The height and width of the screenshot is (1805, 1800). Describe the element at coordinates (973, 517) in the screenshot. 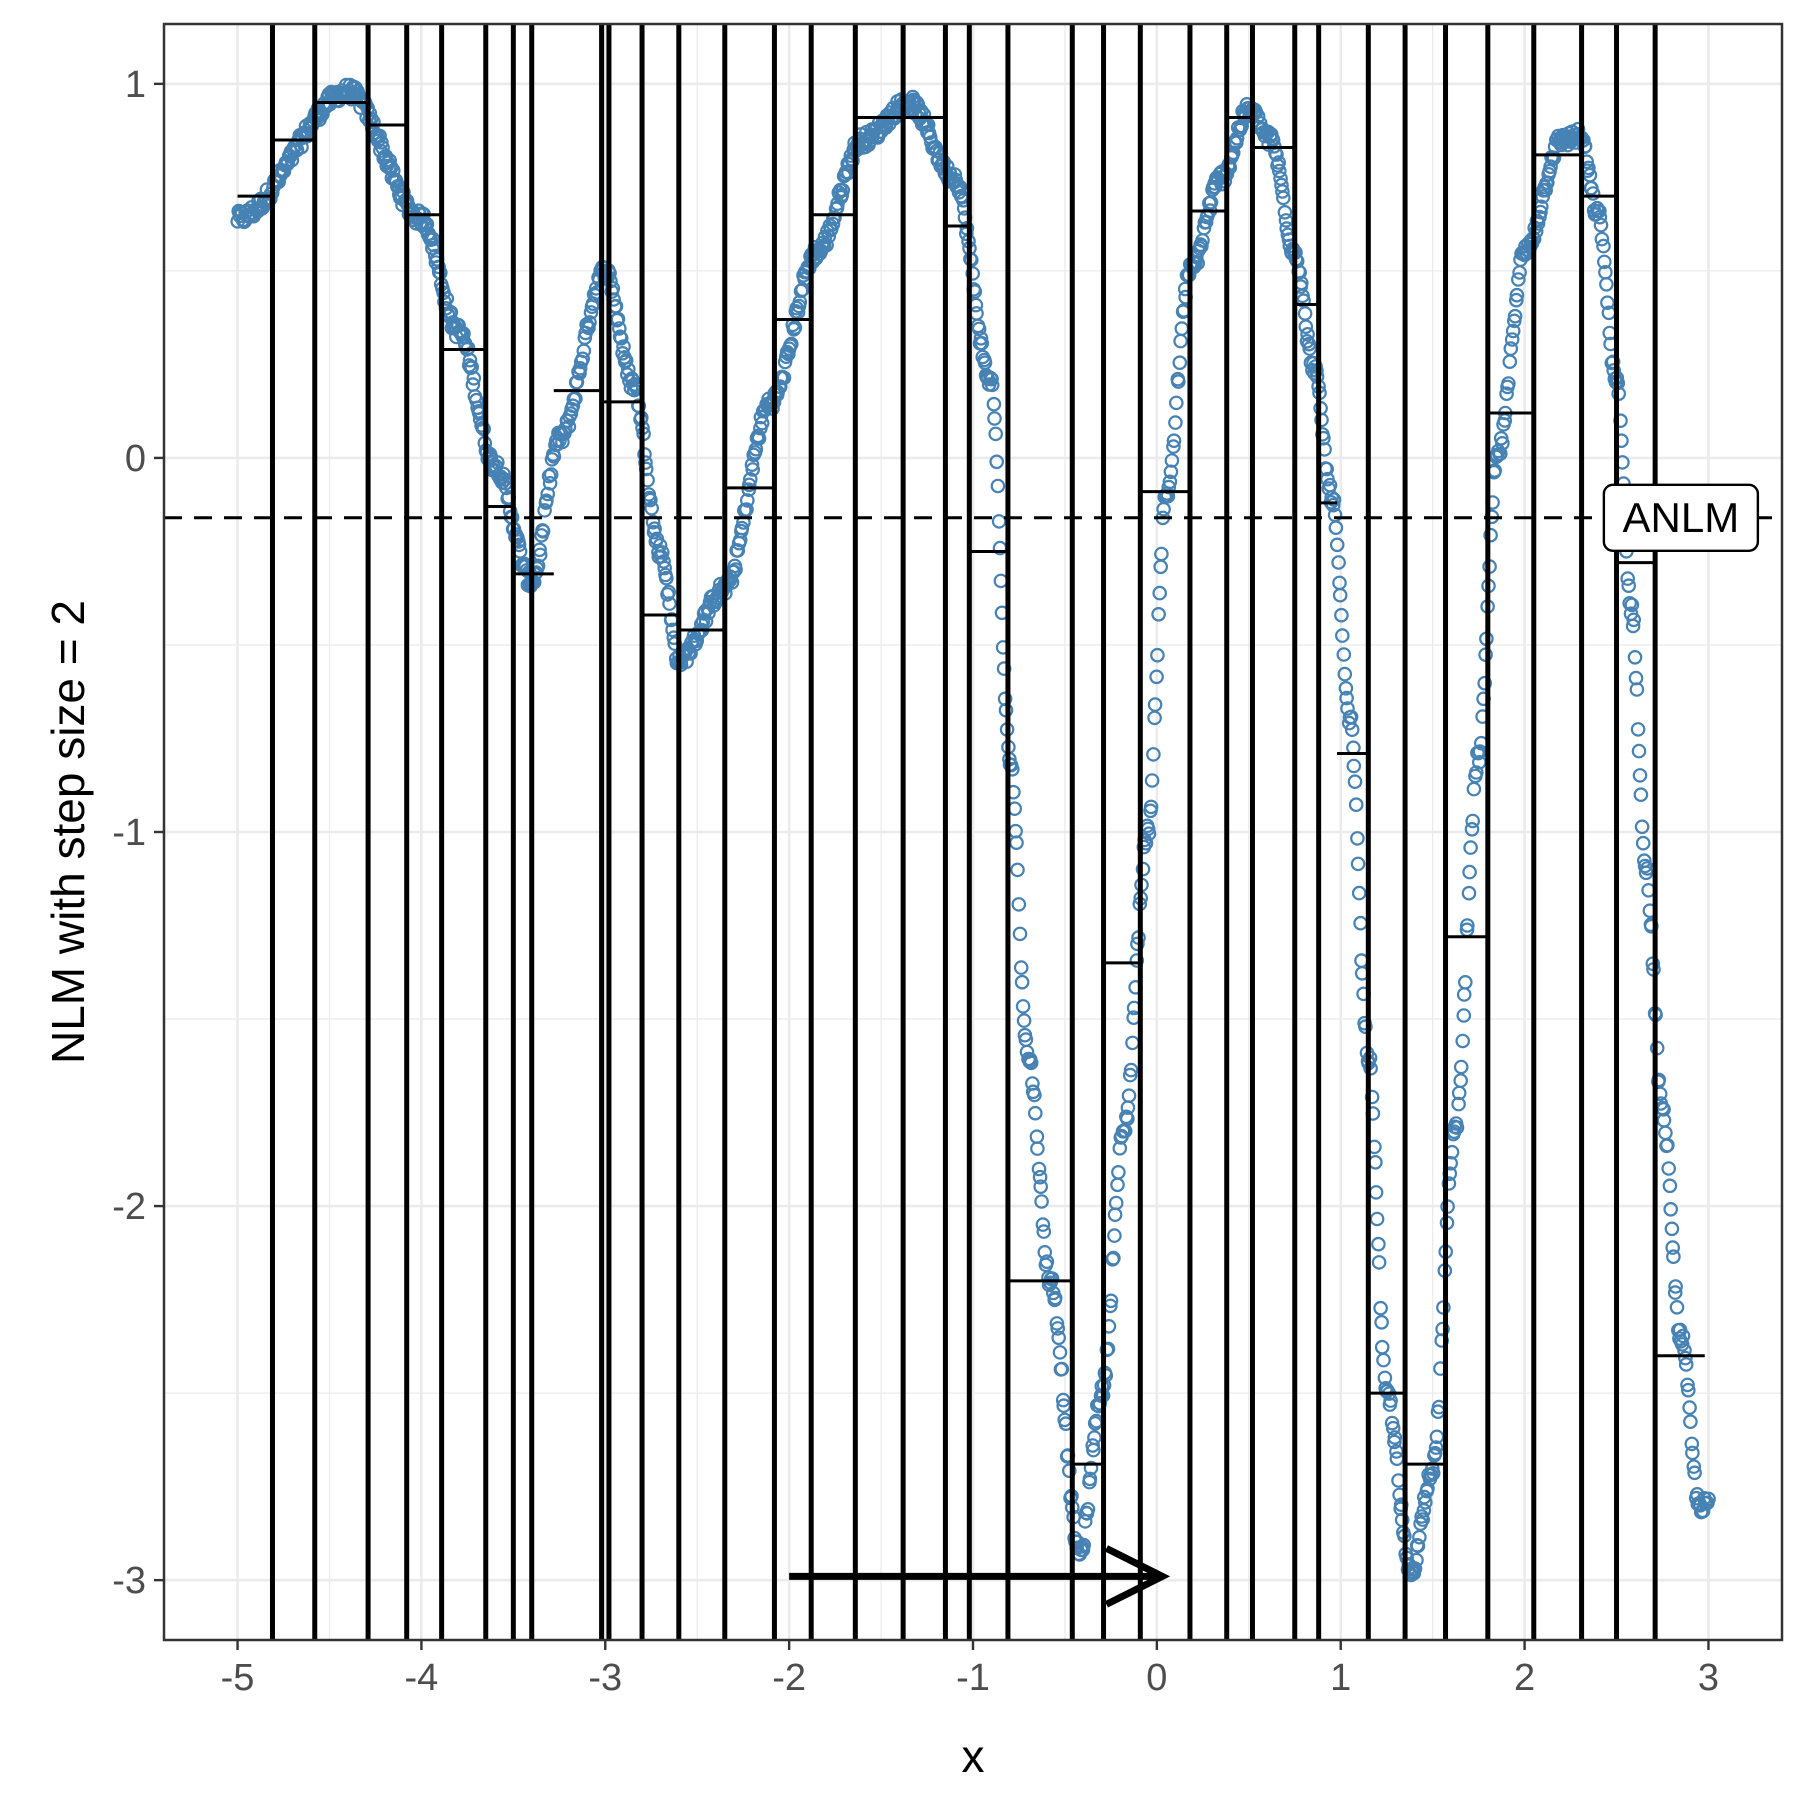

I see `reference-line-layer: ANLM` at that location.